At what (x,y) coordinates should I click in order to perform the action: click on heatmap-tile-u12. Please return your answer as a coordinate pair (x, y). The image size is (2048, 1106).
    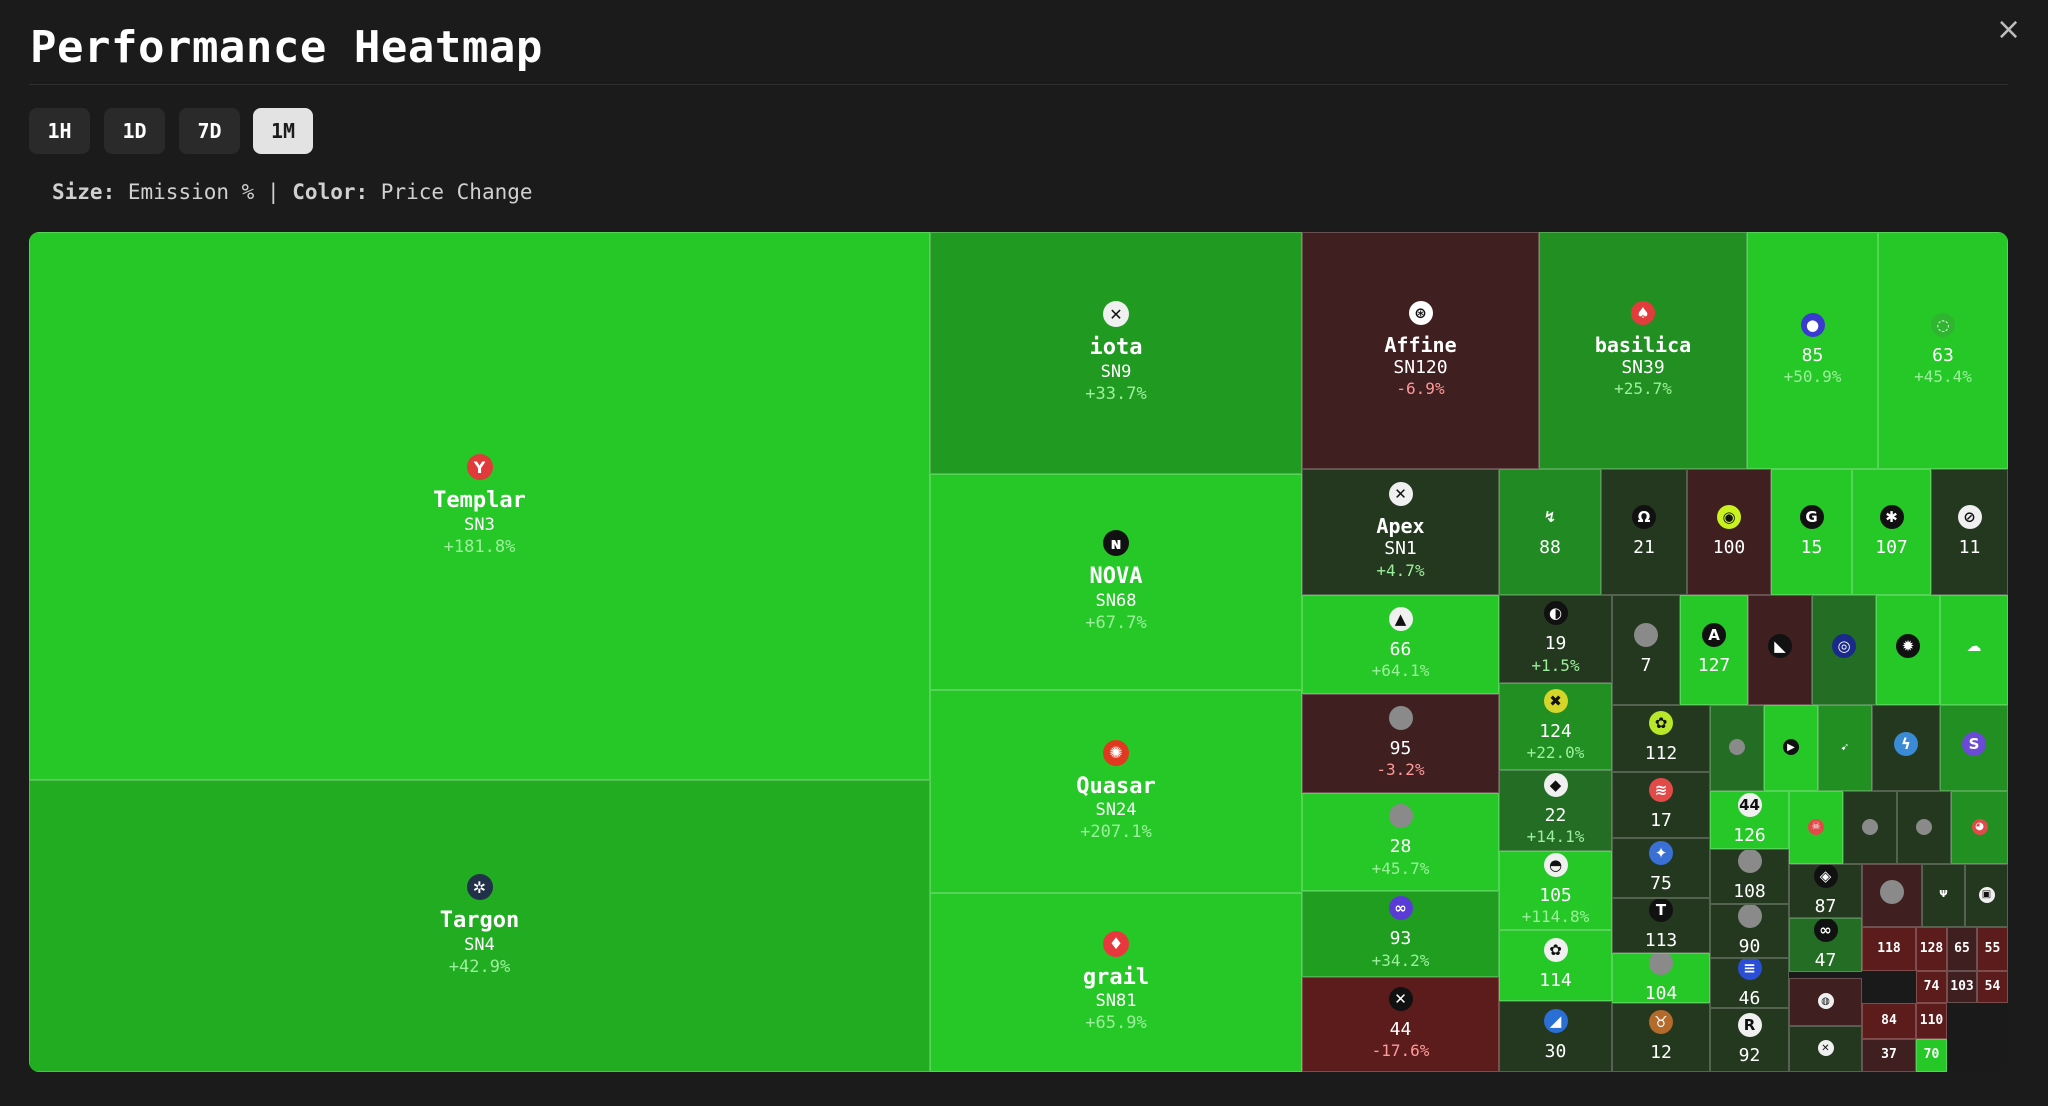
    Looking at the image, I should click on (1924, 827).